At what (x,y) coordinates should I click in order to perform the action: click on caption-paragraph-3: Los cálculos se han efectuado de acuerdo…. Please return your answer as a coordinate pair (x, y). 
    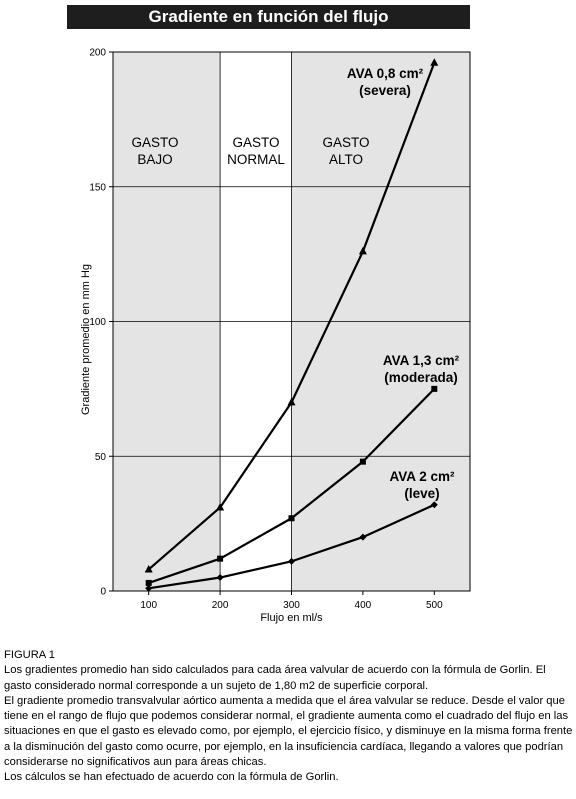
    Looking at the image, I should click on (171, 777).